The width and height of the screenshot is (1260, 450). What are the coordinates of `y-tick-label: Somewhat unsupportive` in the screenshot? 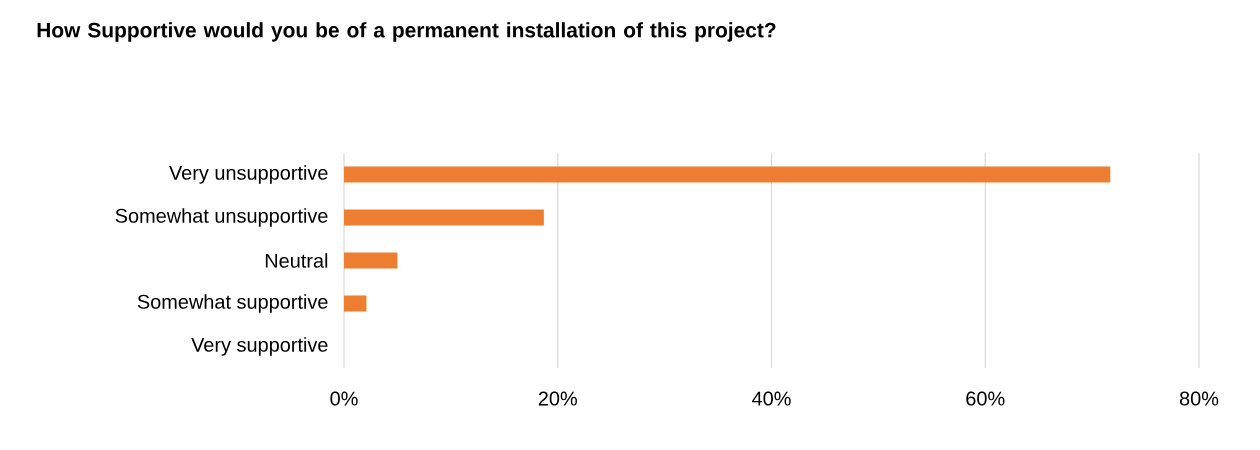 It's located at (221, 217).